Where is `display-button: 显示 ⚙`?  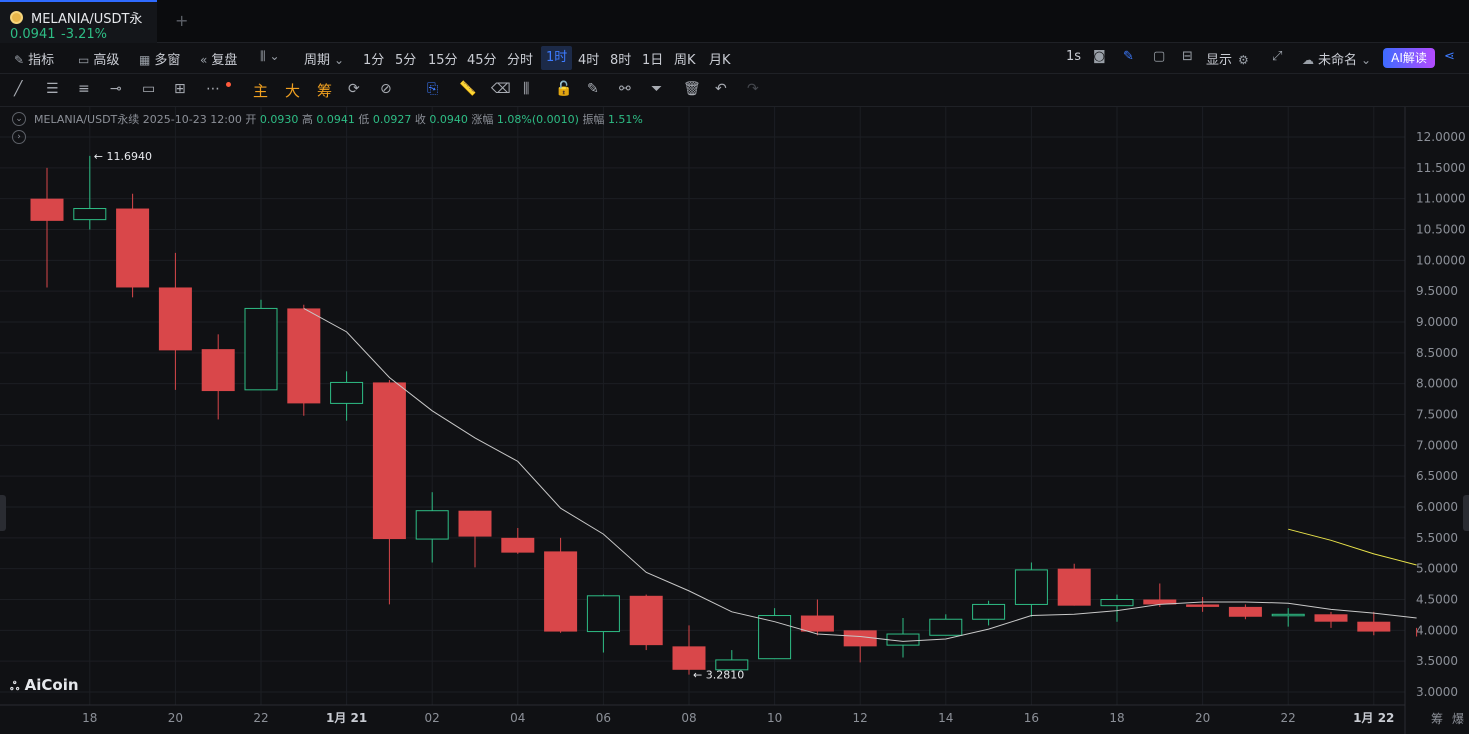 display-button: 显示 ⚙ is located at coordinates (1229, 58).